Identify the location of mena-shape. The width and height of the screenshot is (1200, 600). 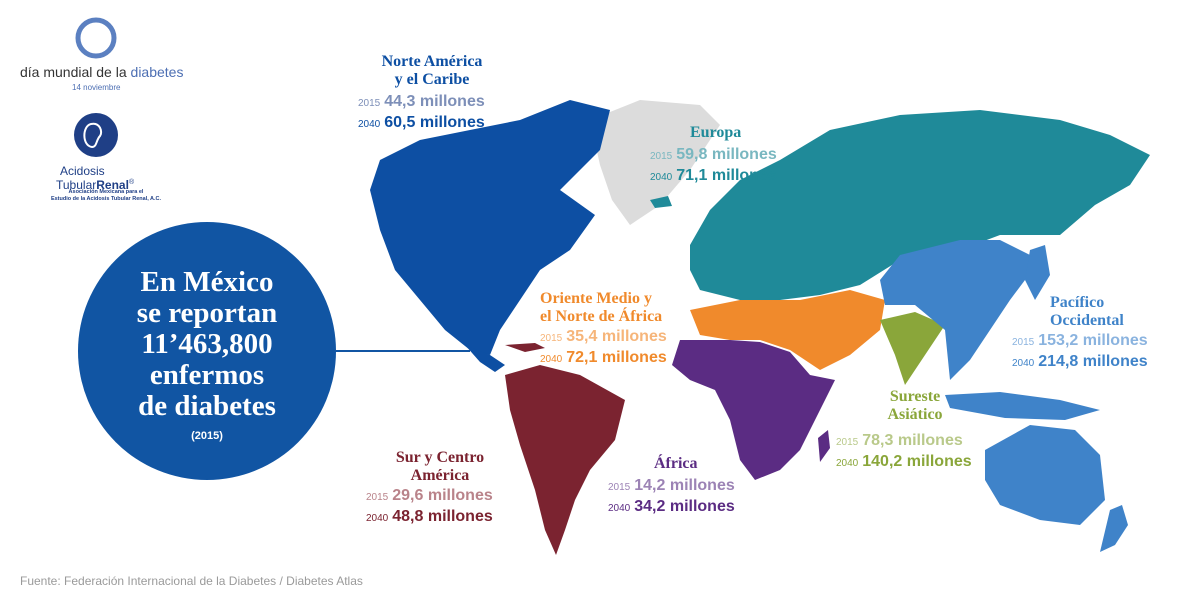
(787, 330).